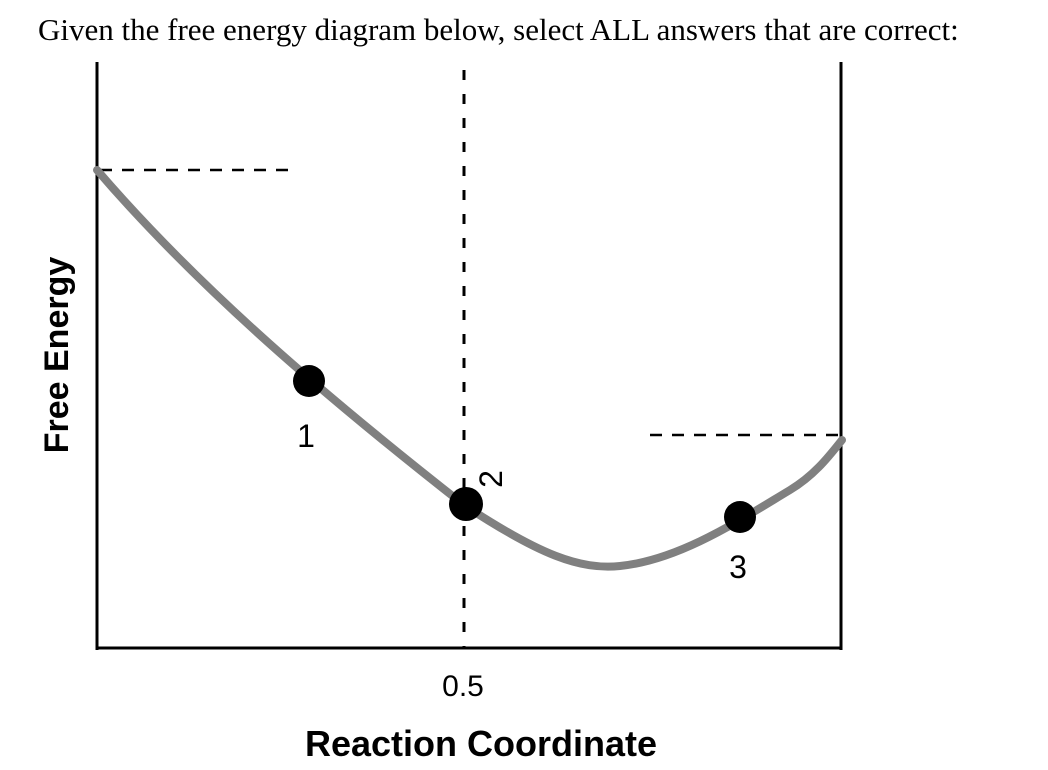  I want to click on point-3-marker, so click(740, 517).